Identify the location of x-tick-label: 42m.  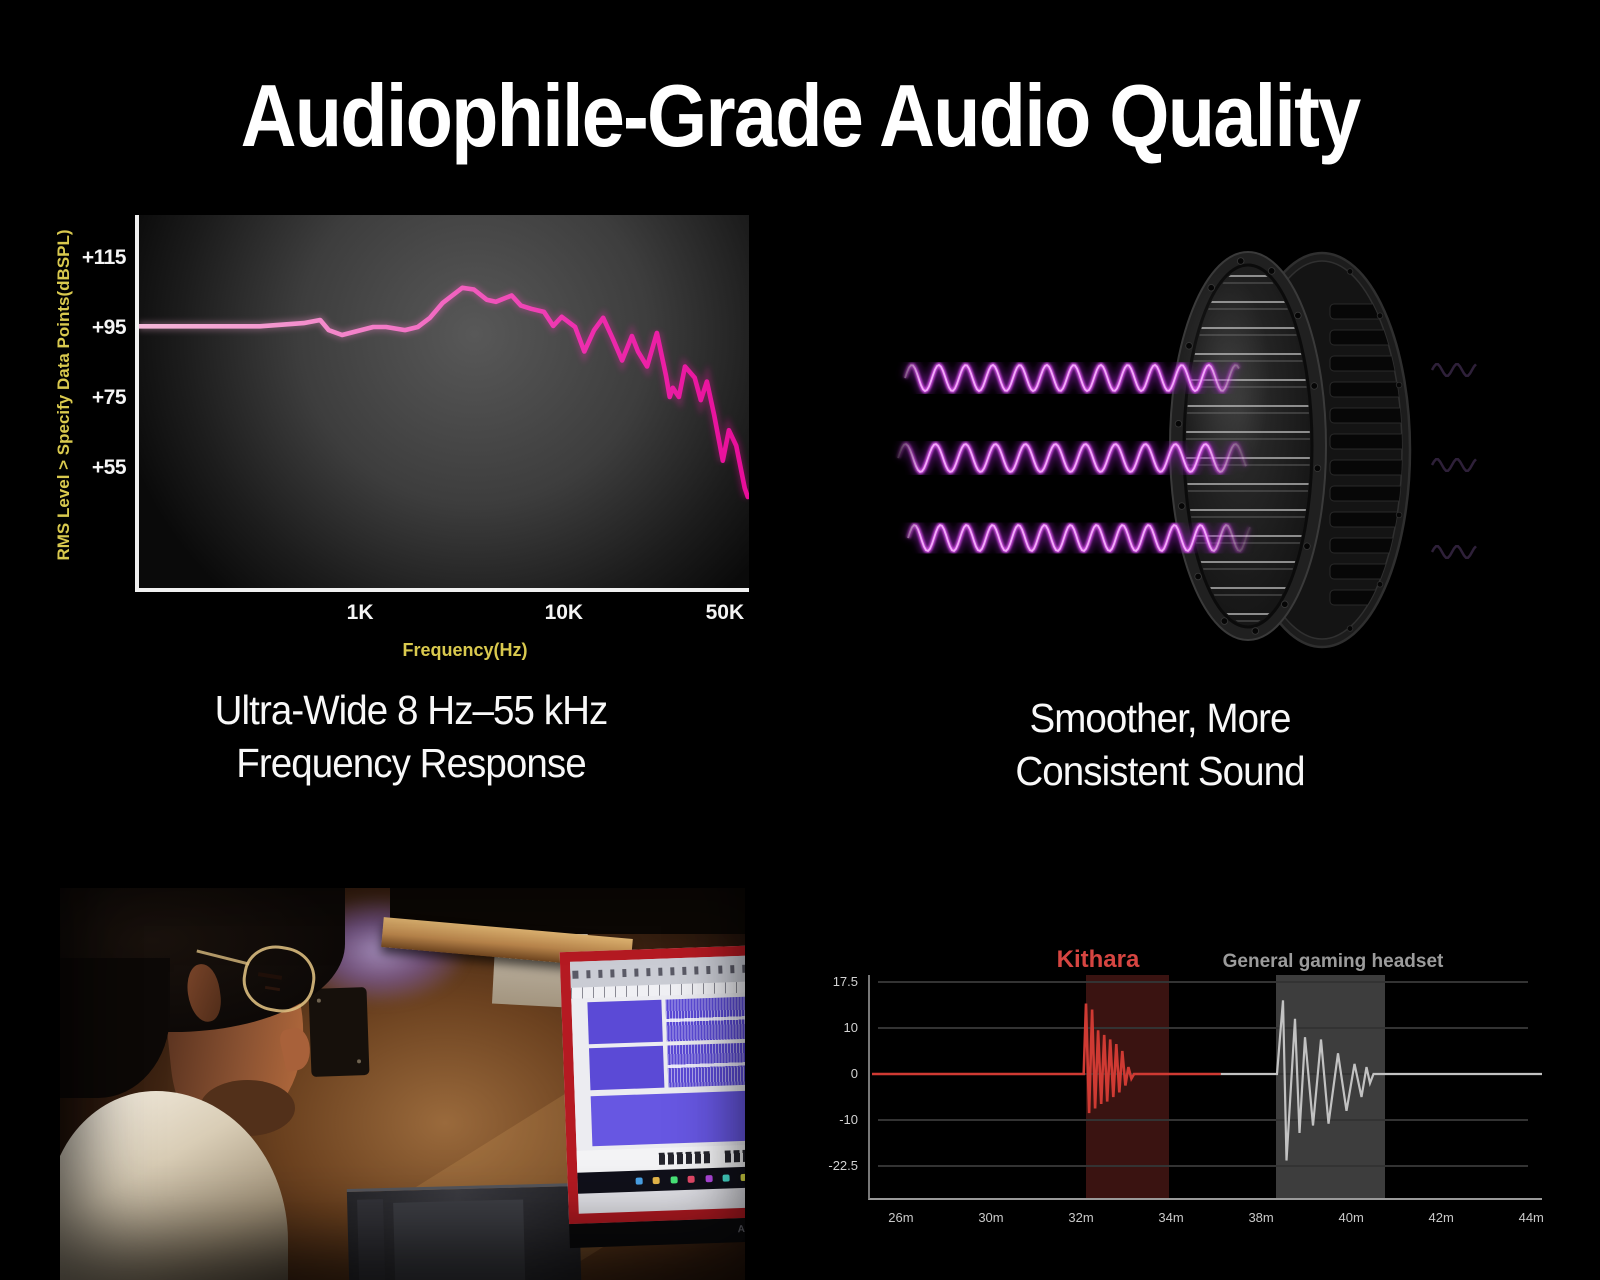
(1441, 1217).